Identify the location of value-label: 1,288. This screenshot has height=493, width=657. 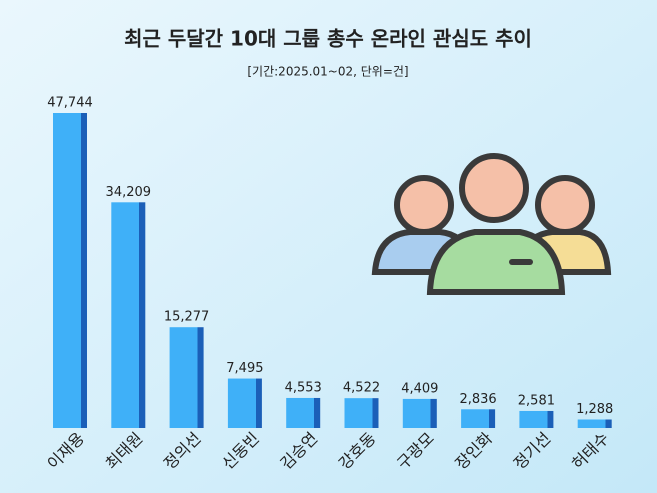
(594, 409).